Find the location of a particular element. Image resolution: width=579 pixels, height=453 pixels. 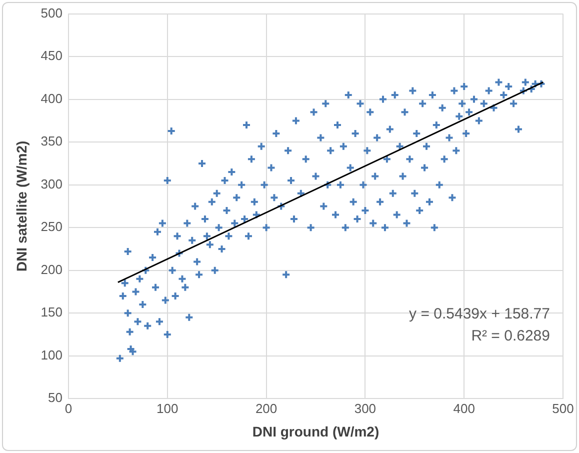

x-tick-label: 100 is located at coordinates (167, 408).